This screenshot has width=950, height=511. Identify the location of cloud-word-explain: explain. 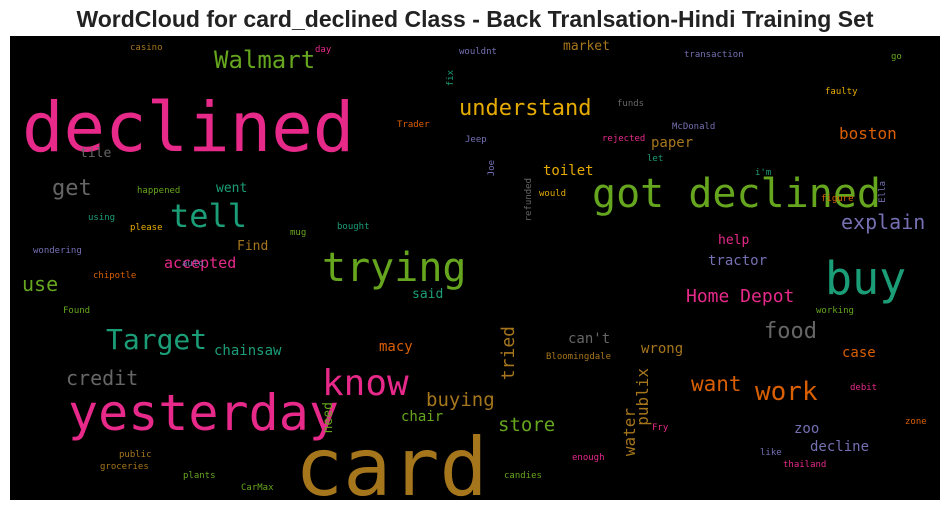
(883, 222).